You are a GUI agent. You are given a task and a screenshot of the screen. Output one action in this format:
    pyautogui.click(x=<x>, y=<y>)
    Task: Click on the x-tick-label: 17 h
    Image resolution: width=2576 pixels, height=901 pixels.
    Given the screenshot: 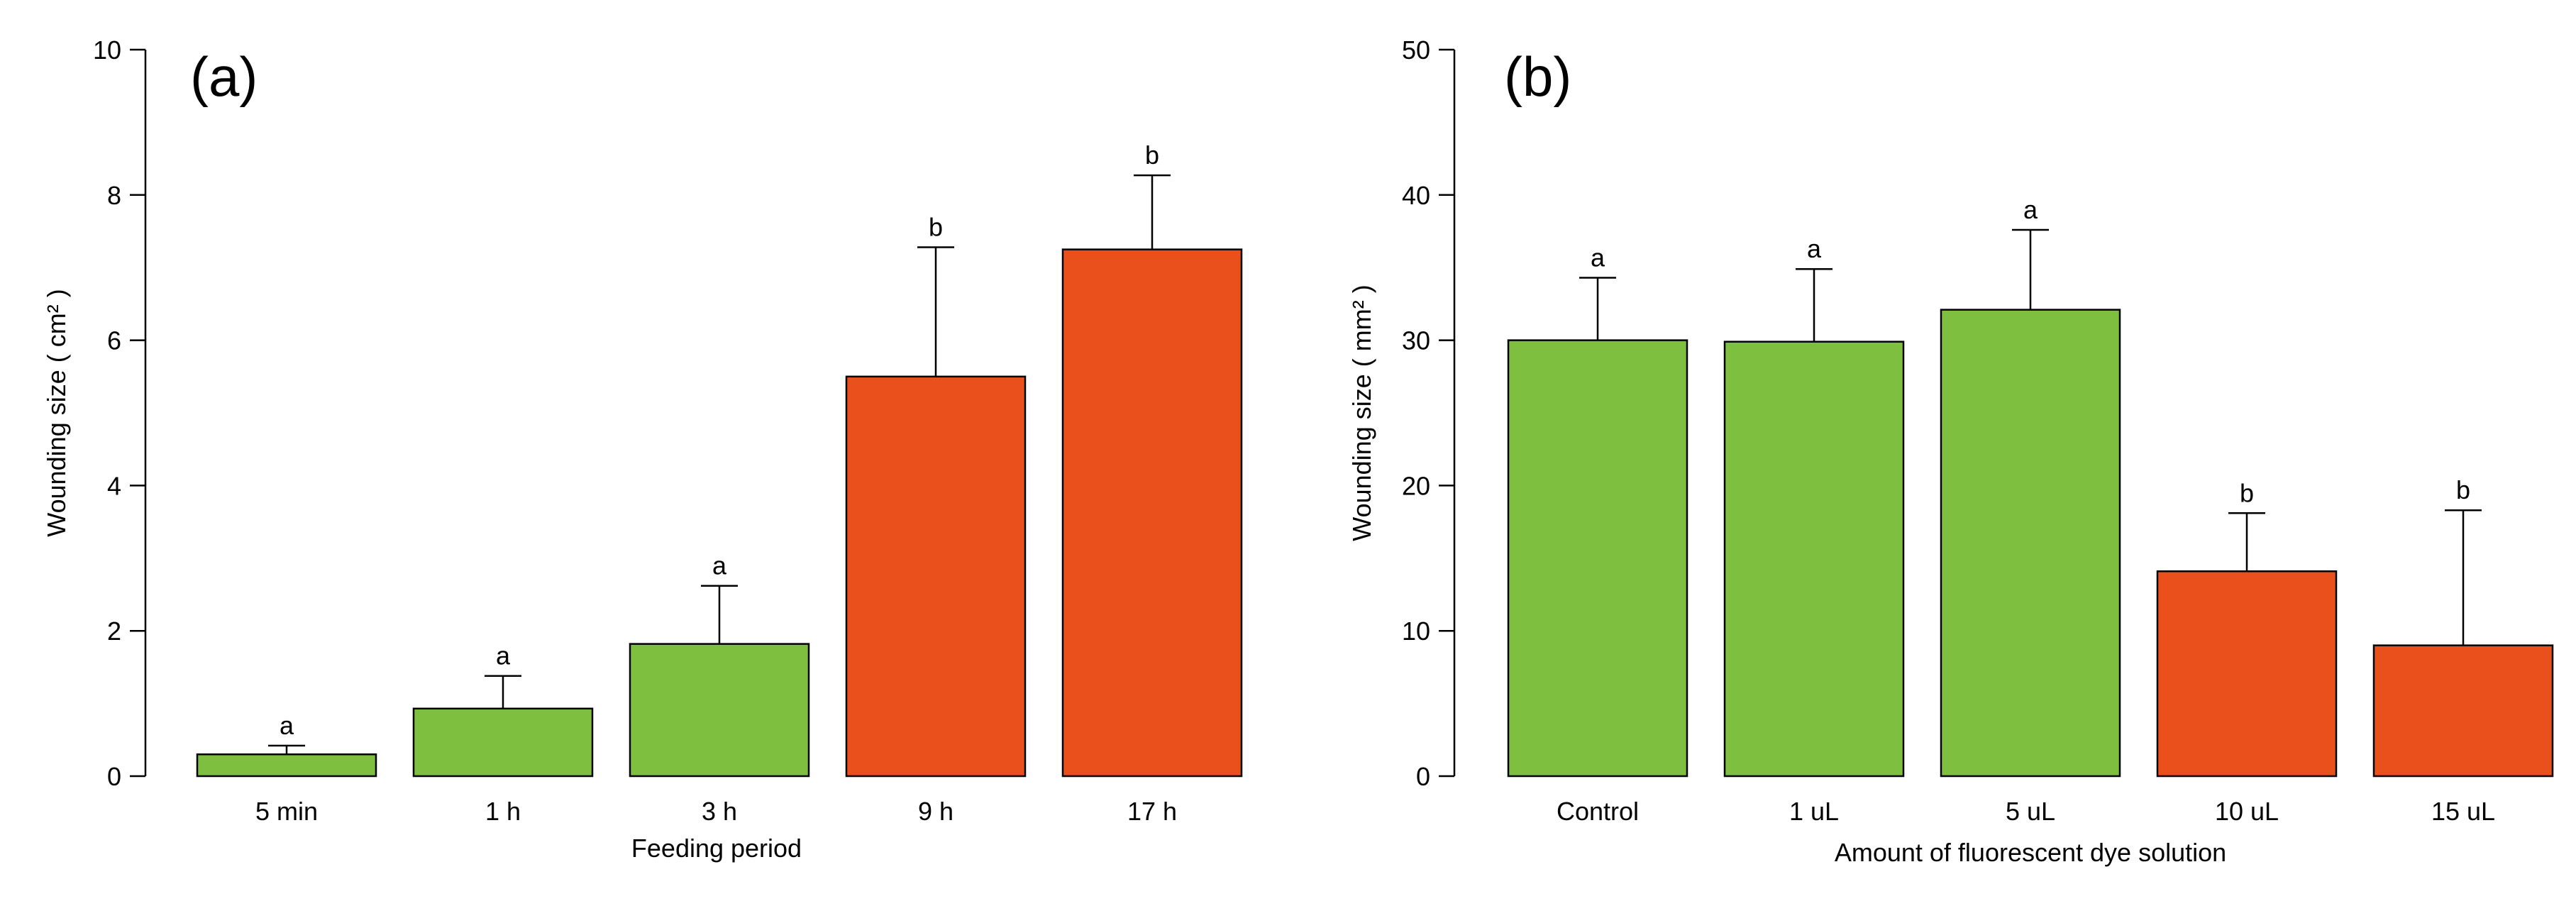 What is the action you would take?
    pyautogui.click(x=1152, y=812)
    